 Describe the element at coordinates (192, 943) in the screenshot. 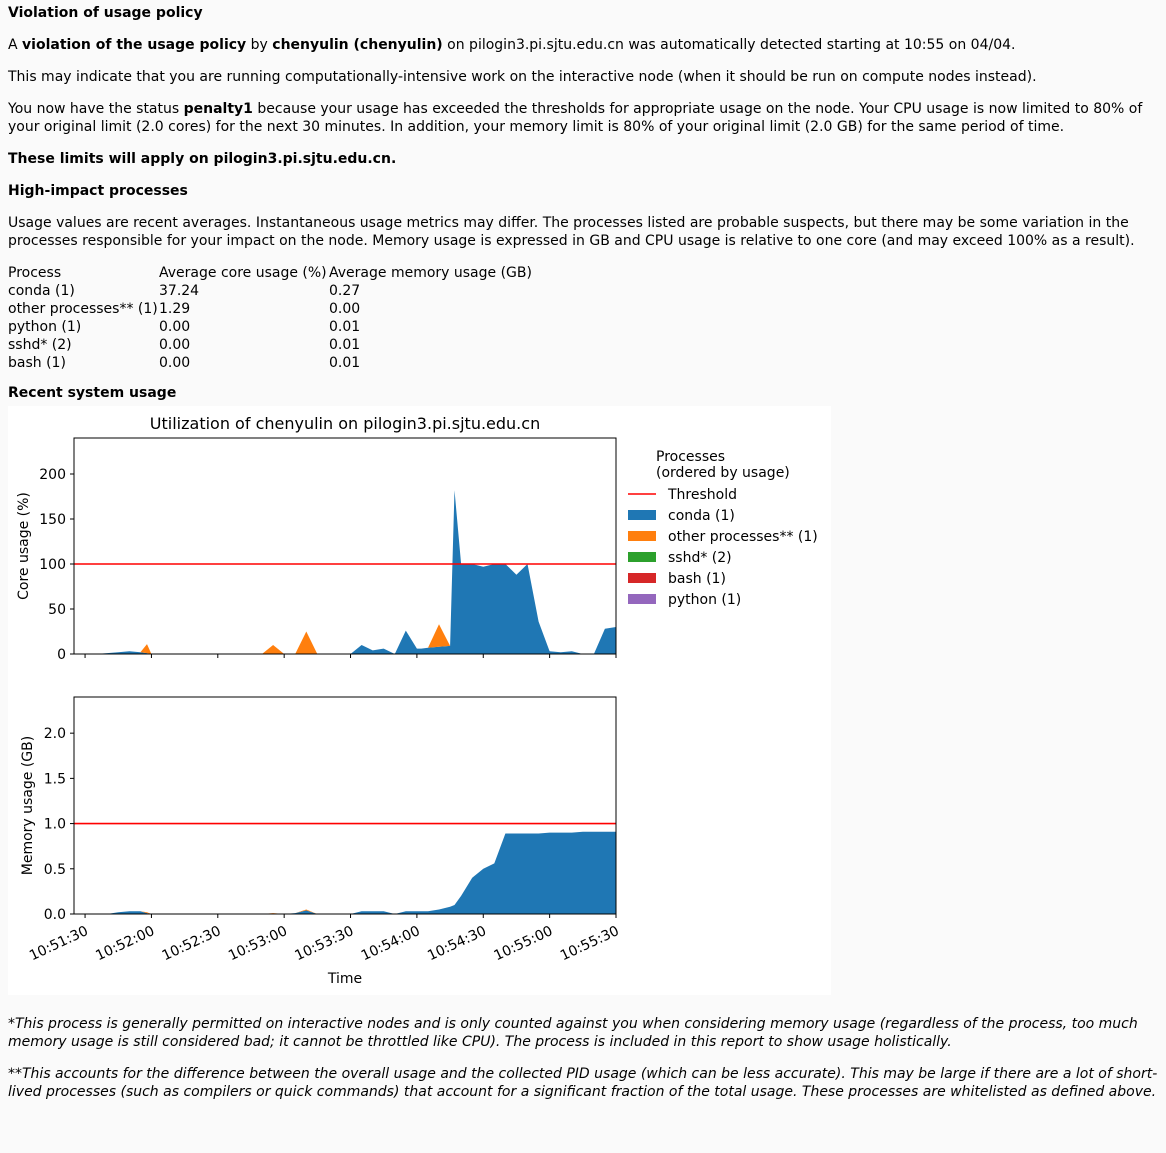

I see `x-tick-label: 10:52:30` at that location.